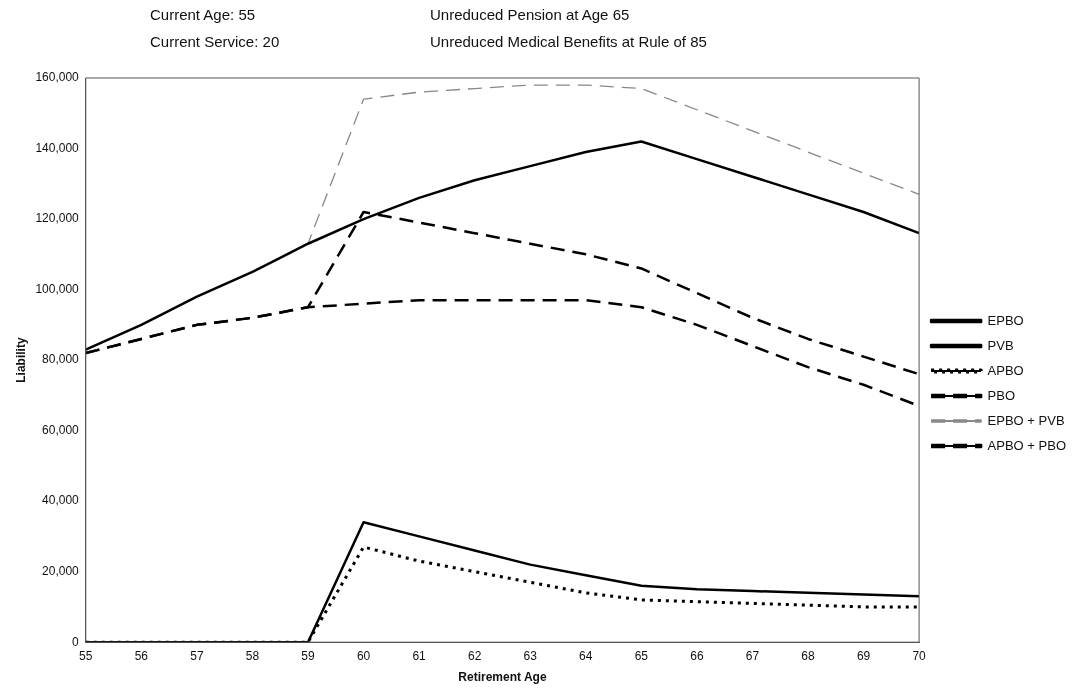  I want to click on y-tick-label: 40,000, so click(61, 500).